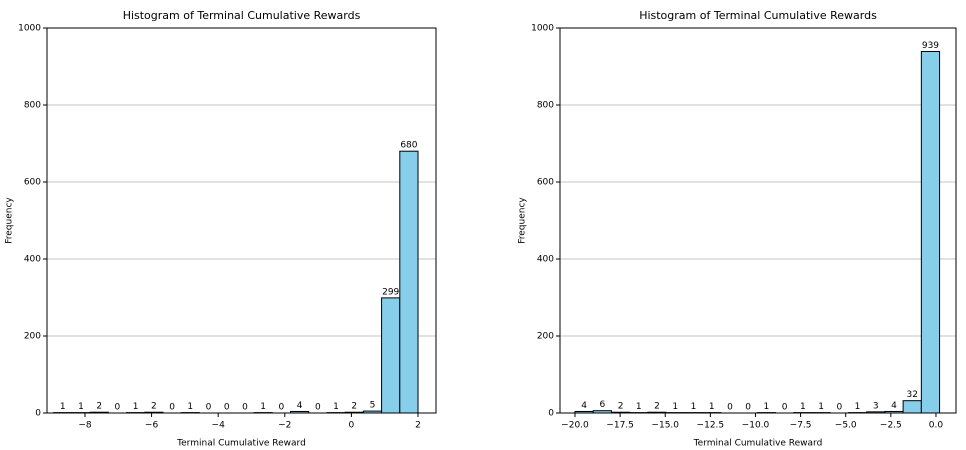 The height and width of the screenshot is (450, 966). I want to click on x-tick-label: 2, so click(418, 426).